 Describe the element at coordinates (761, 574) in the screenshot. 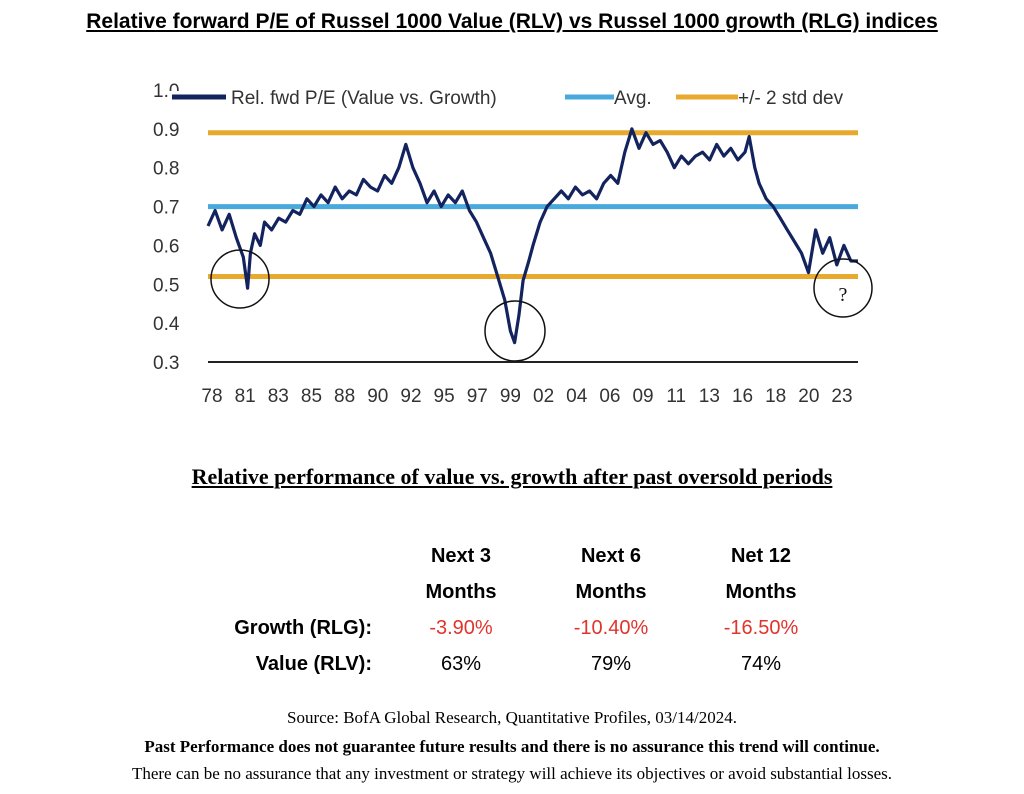

I see `header-net-12-months: Net 12 Months` at that location.